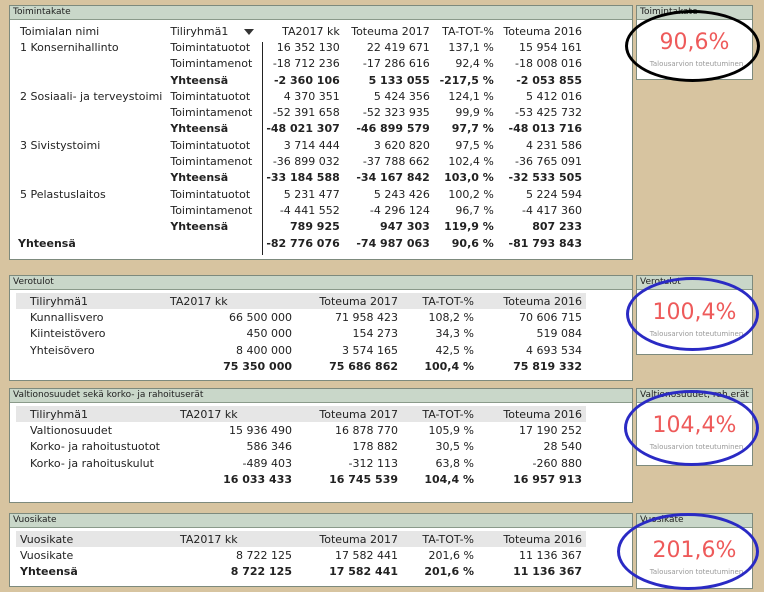 This screenshot has width=764, height=592. What do you see at coordinates (267, 463) in the screenshot?
I see `cell: -489 403` at bounding box center [267, 463].